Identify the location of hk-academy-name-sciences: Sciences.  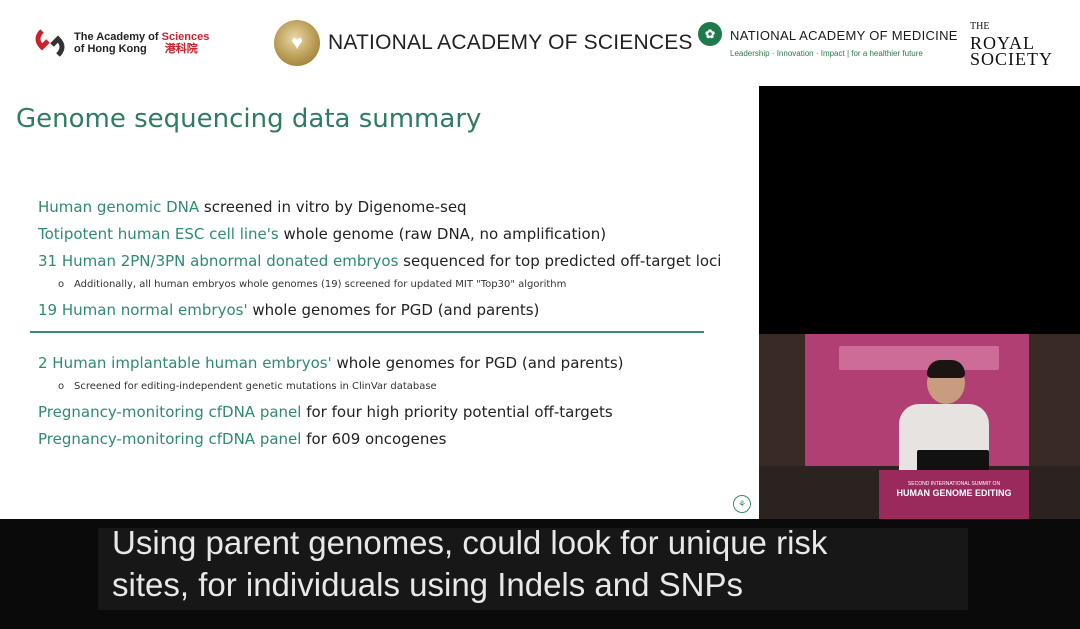
(185, 37).